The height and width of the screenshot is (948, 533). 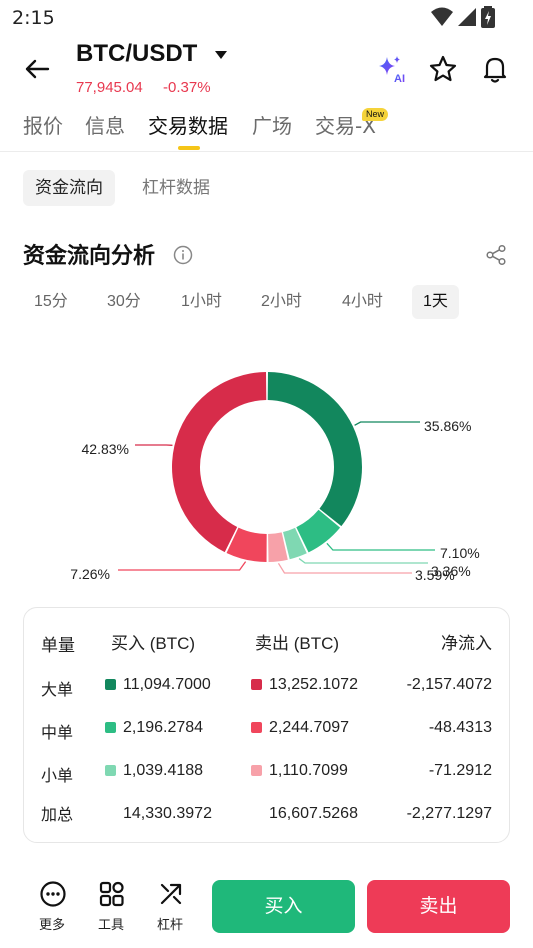 What do you see at coordinates (89, 256) in the screenshot?
I see `section-title: 资金流向分析` at bounding box center [89, 256].